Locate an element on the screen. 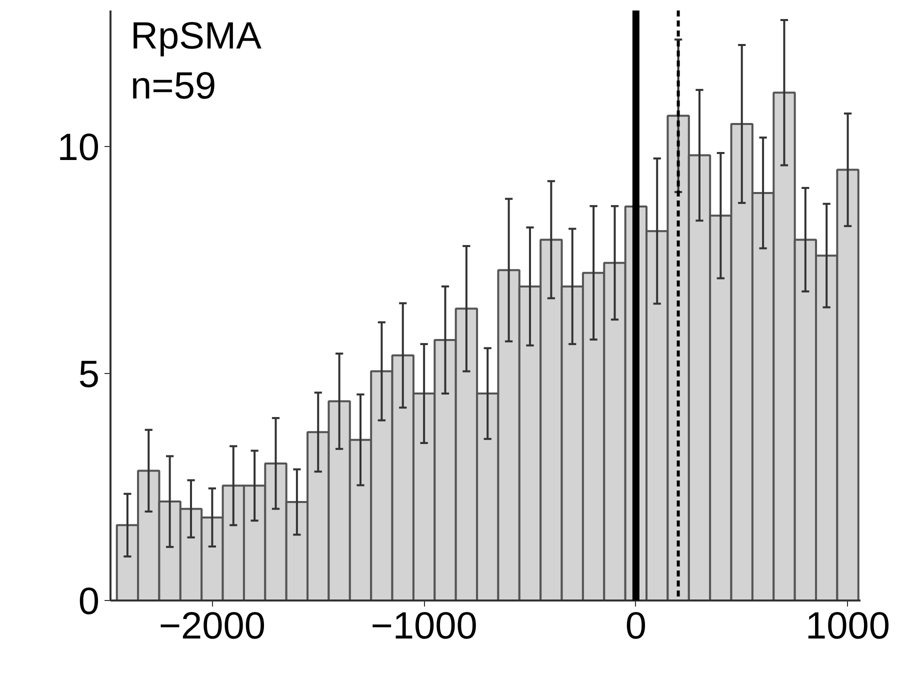 The height and width of the screenshot is (695, 917). y-tick-label: 5 is located at coordinates (89, 375).